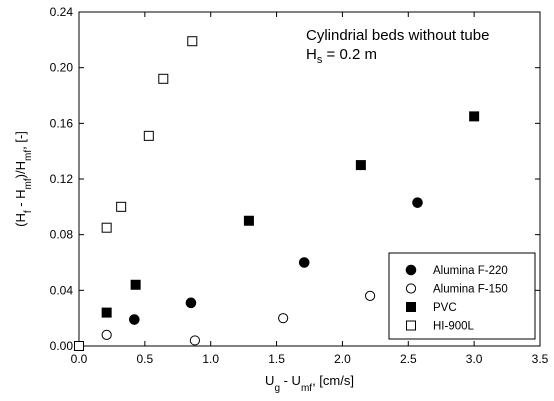 The image size is (554, 401). I want to click on legend-label: Alumina F-150, so click(470, 290).